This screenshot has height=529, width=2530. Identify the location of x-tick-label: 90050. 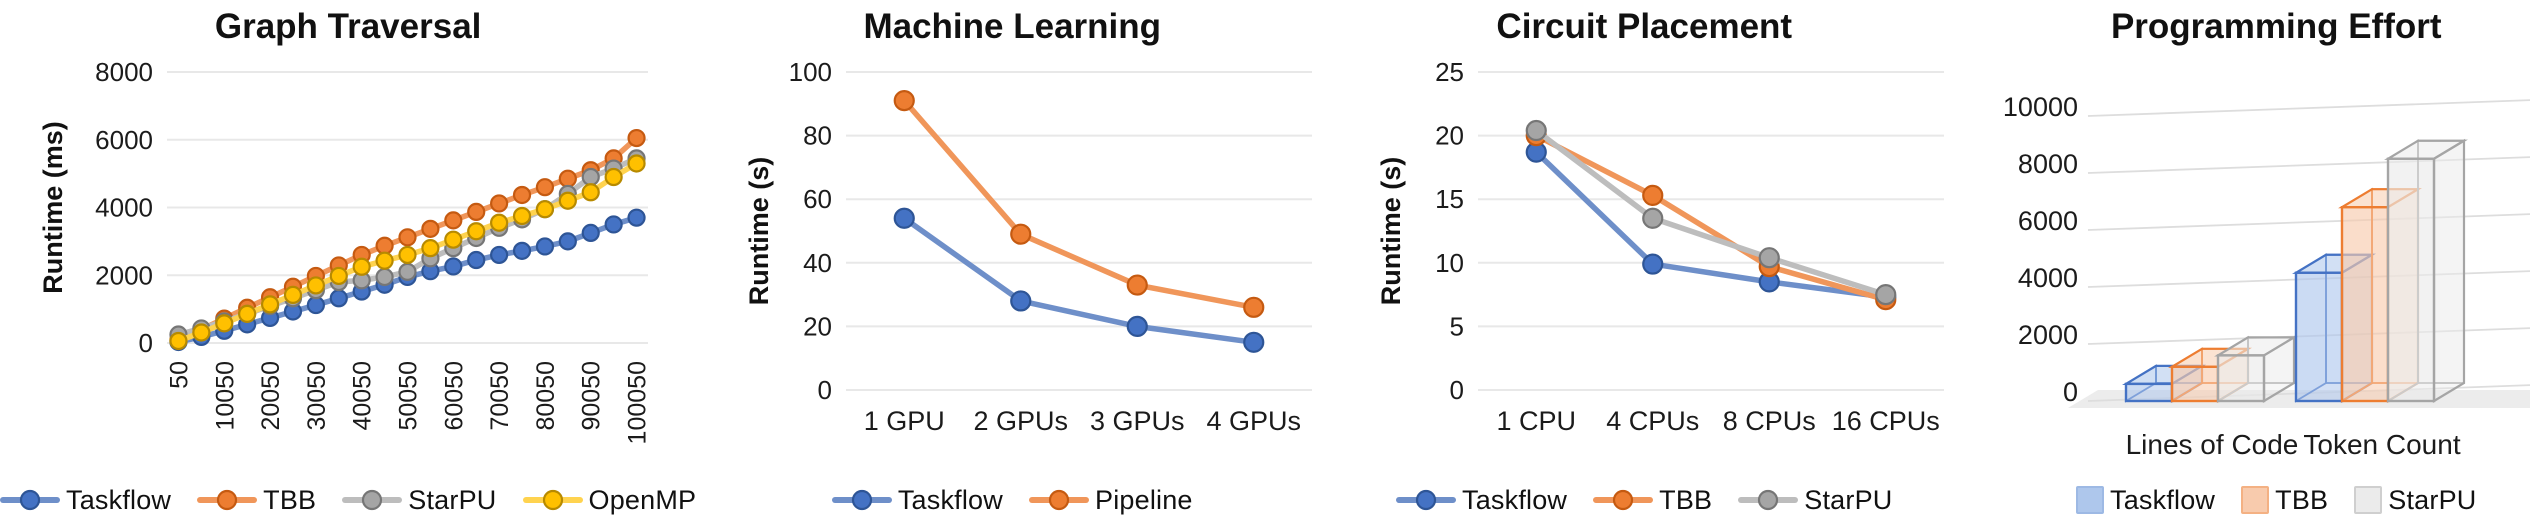
(592, 396).